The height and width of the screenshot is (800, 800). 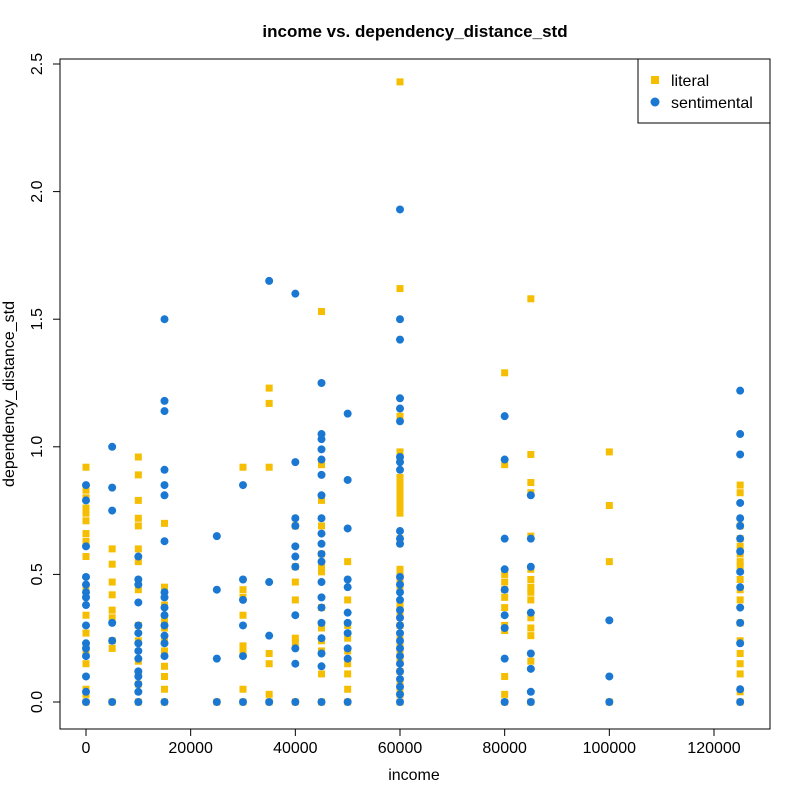 I want to click on y-tick-label: 0.0, so click(x=37, y=702).